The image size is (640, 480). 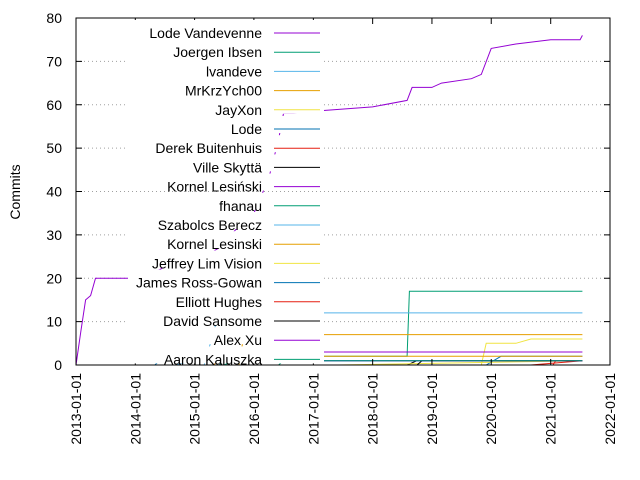 What do you see at coordinates (58, 365) in the screenshot?
I see `y-tick-label: 0` at bounding box center [58, 365].